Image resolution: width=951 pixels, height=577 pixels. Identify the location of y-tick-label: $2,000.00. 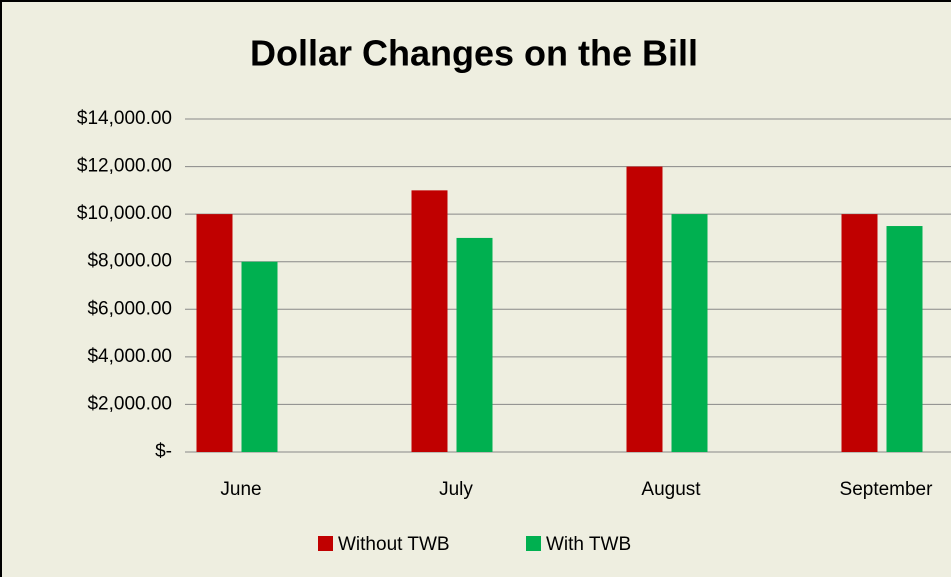
(129, 403).